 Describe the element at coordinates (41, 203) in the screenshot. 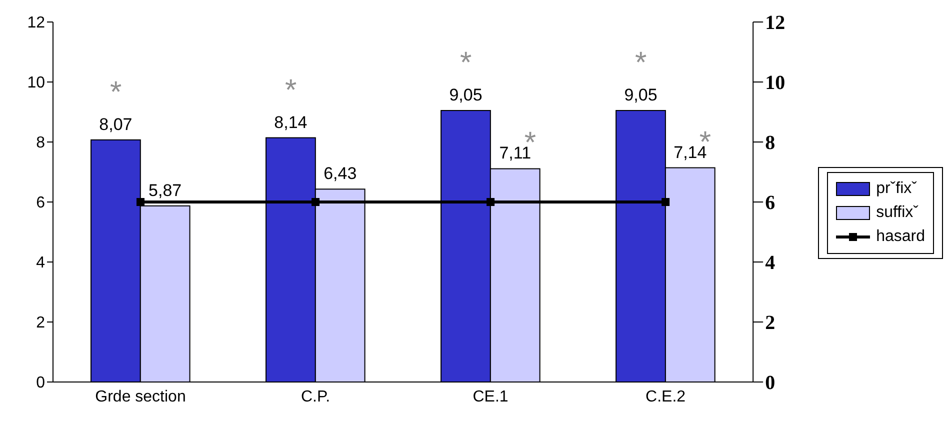

I see `y-tick-label: 6` at that location.